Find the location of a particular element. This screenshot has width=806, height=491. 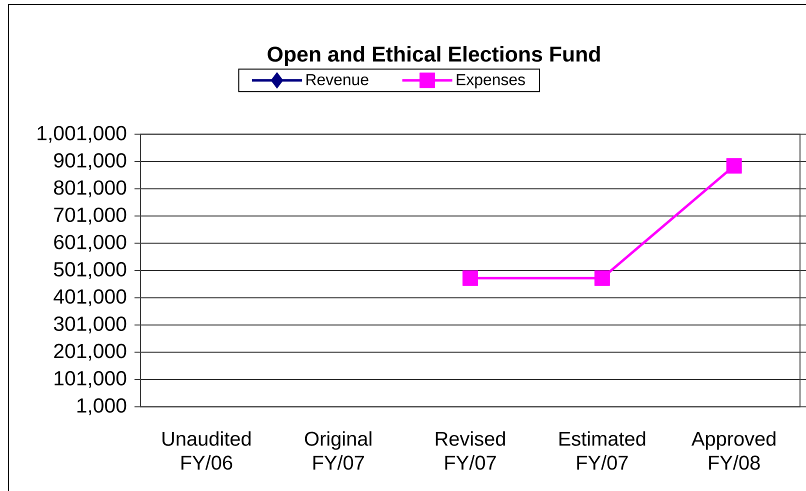

y-tick-label: 1,001,000 is located at coordinates (82, 134).